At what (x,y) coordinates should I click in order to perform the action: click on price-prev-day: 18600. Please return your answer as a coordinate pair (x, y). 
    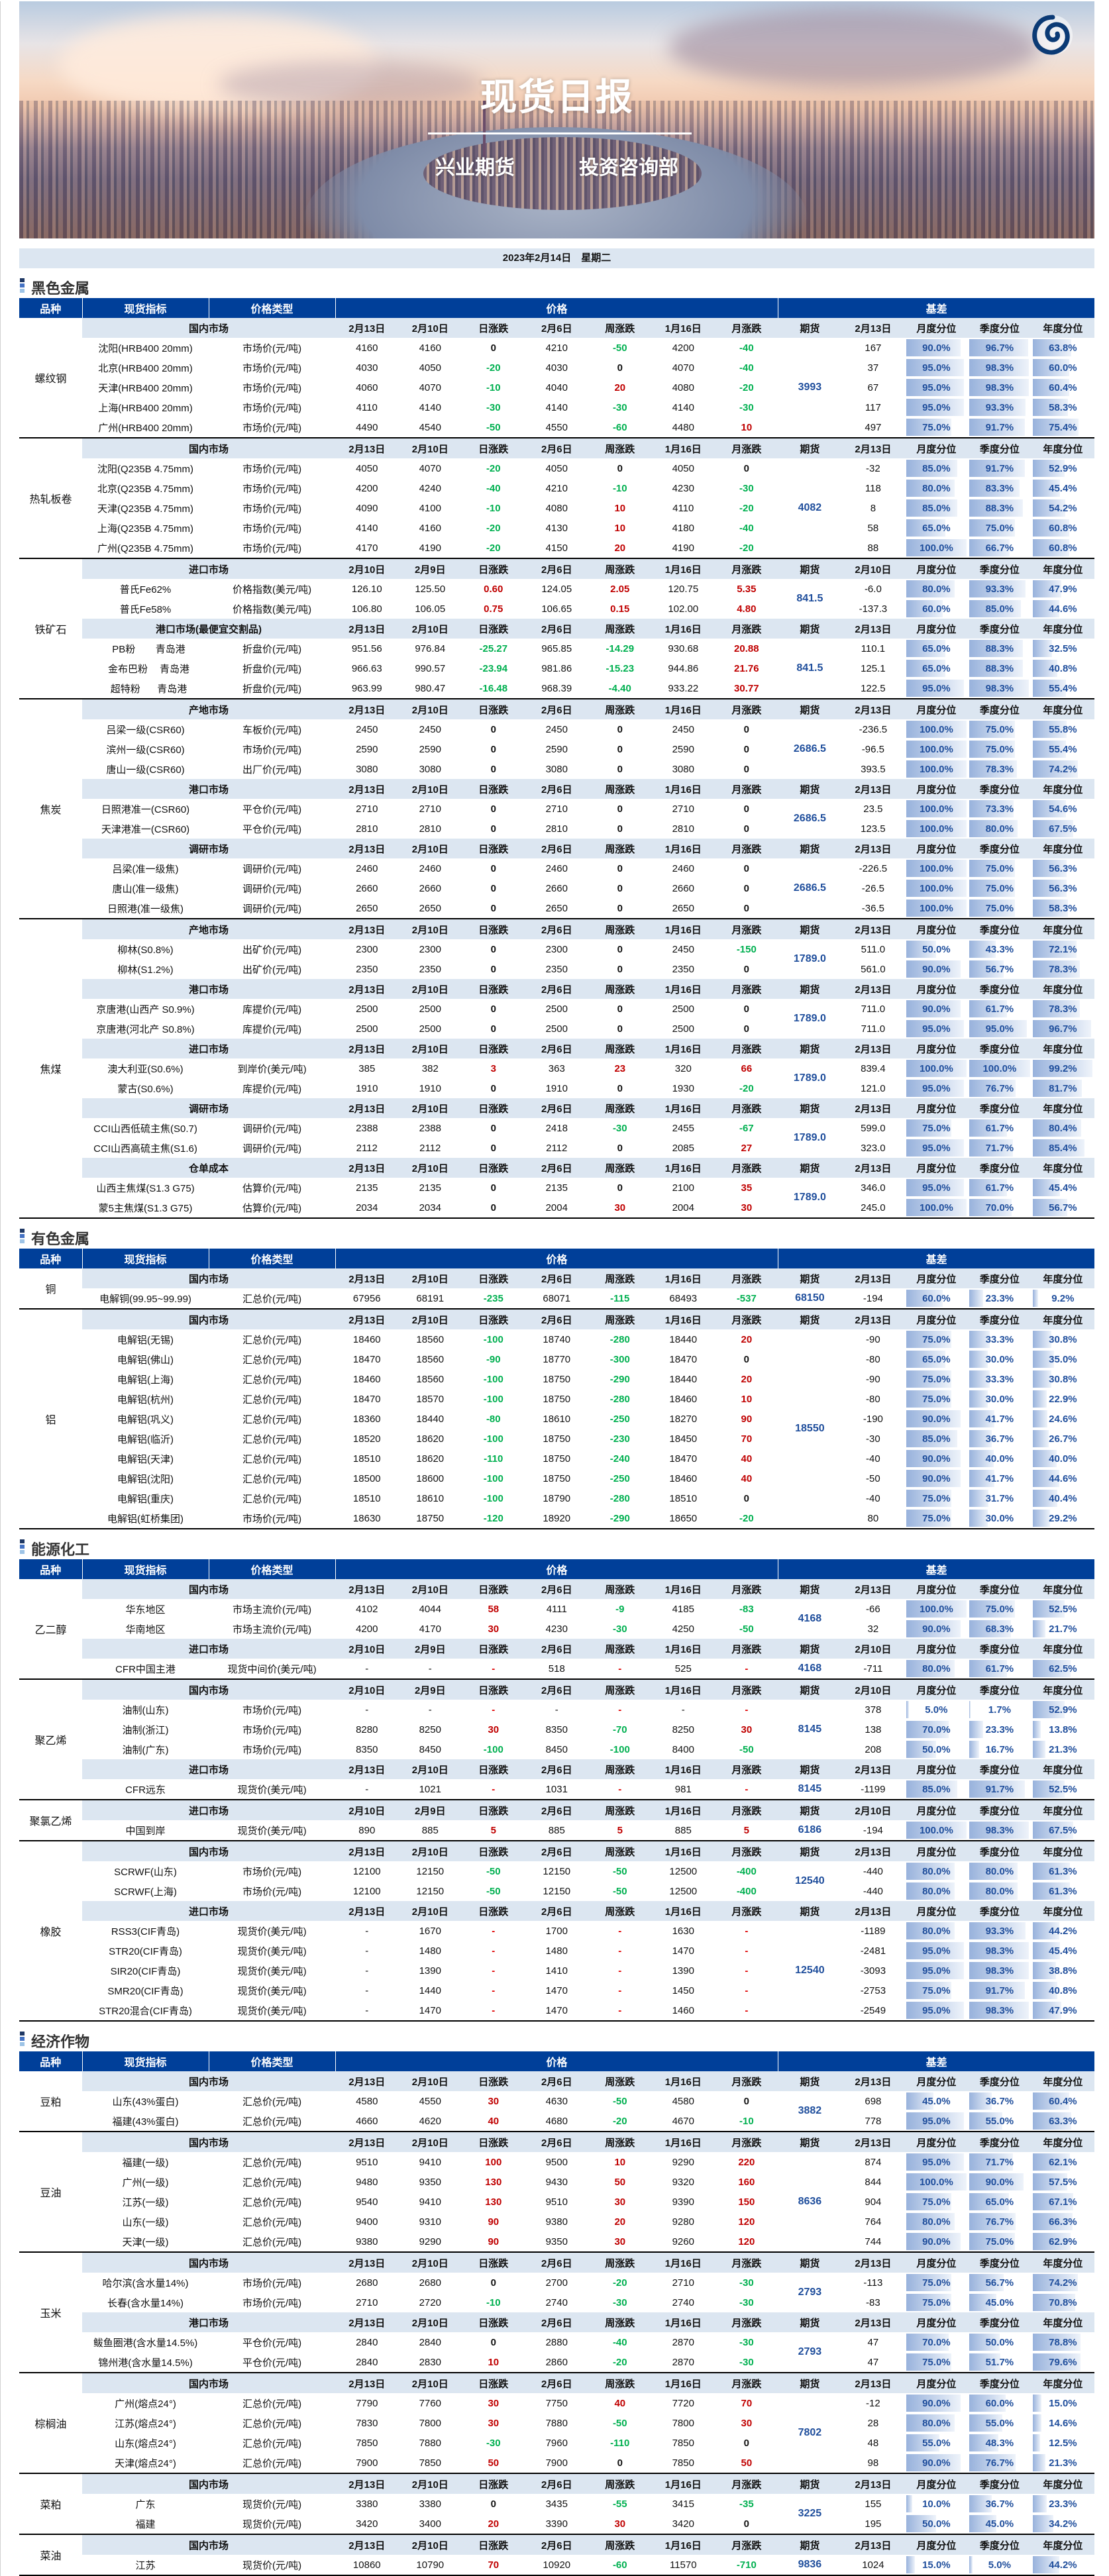
    Looking at the image, I should click on (430, 1478).